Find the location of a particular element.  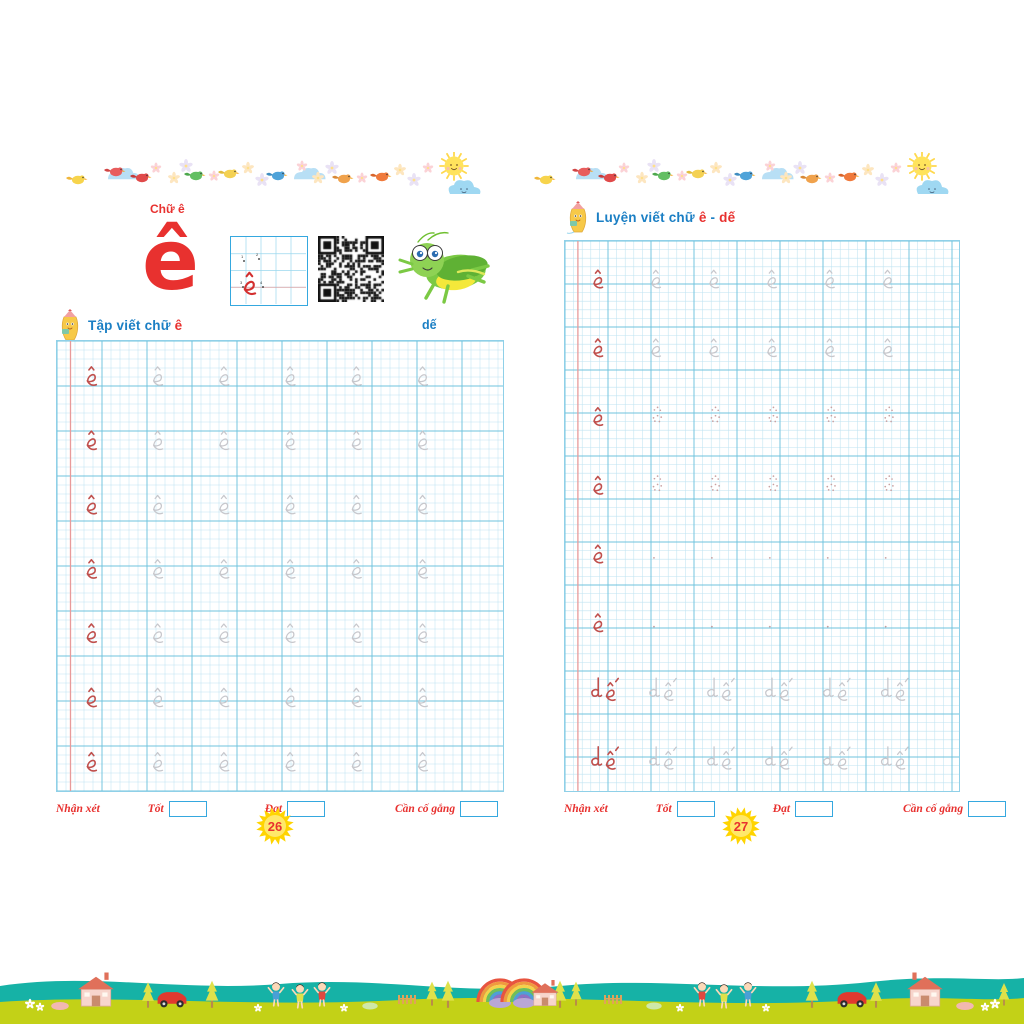

assessment-option-label-cancogang-right: Cần cố gắng is located at coordinates (933, 809).